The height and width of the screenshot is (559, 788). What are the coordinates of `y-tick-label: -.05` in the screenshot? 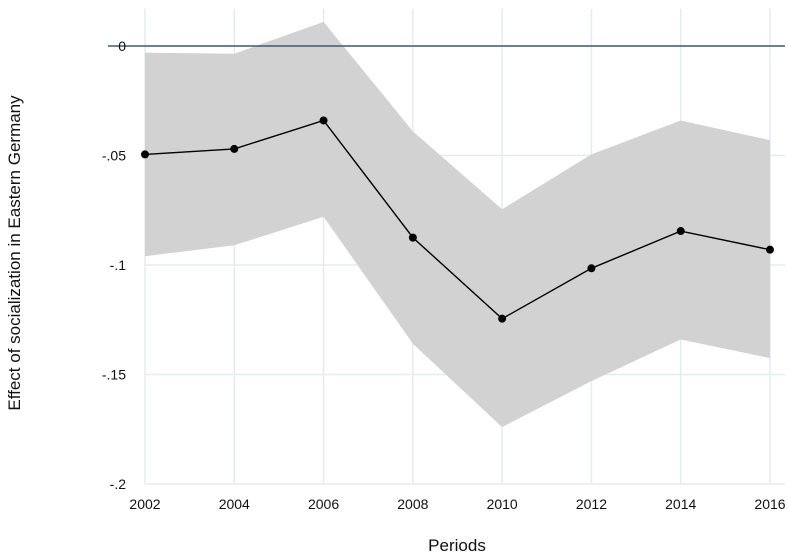 It's located at (114, 156).